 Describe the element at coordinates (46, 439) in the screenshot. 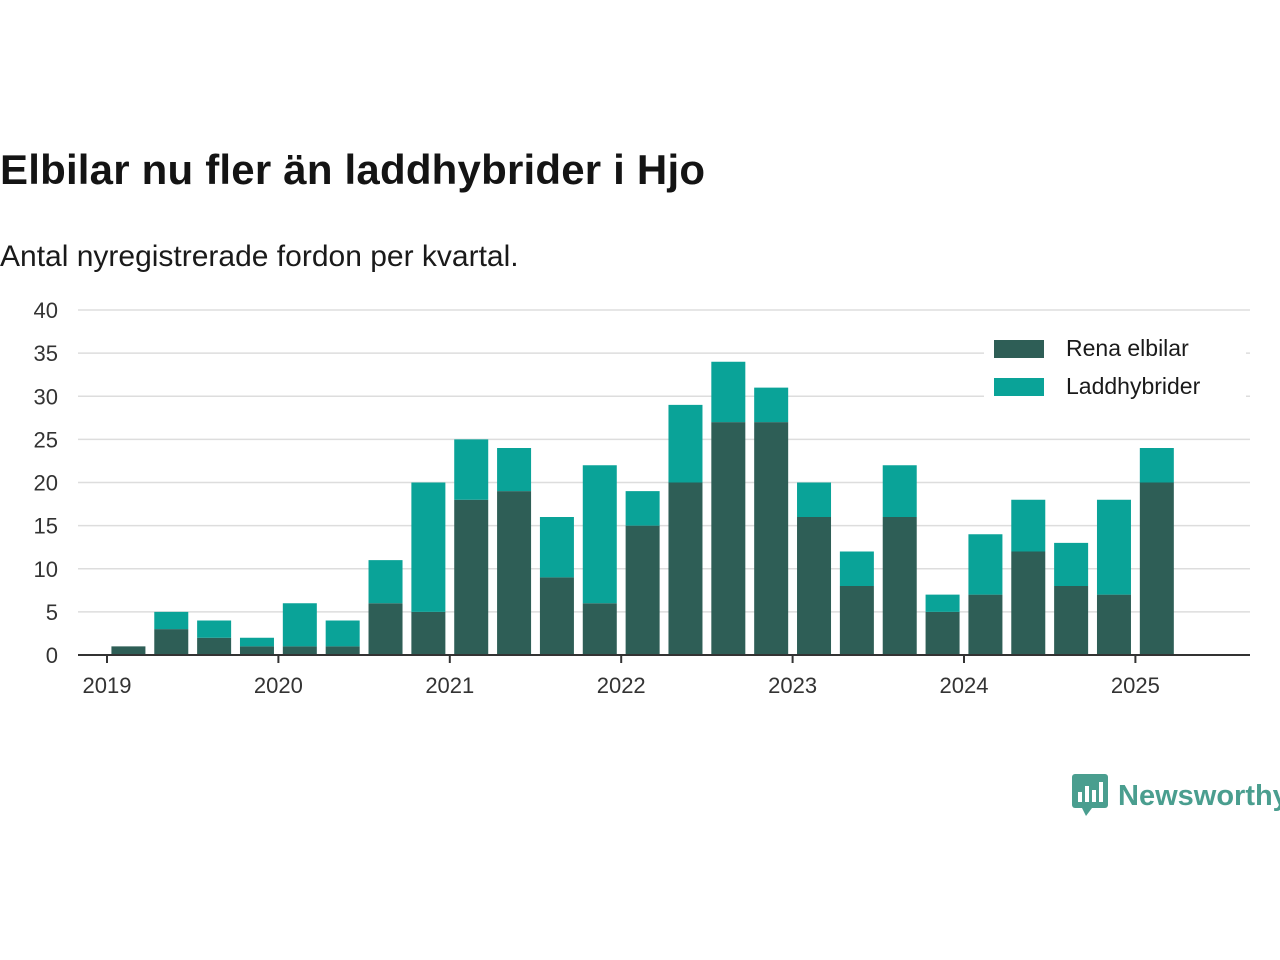

I see `y-tick-label: 25` at that location.